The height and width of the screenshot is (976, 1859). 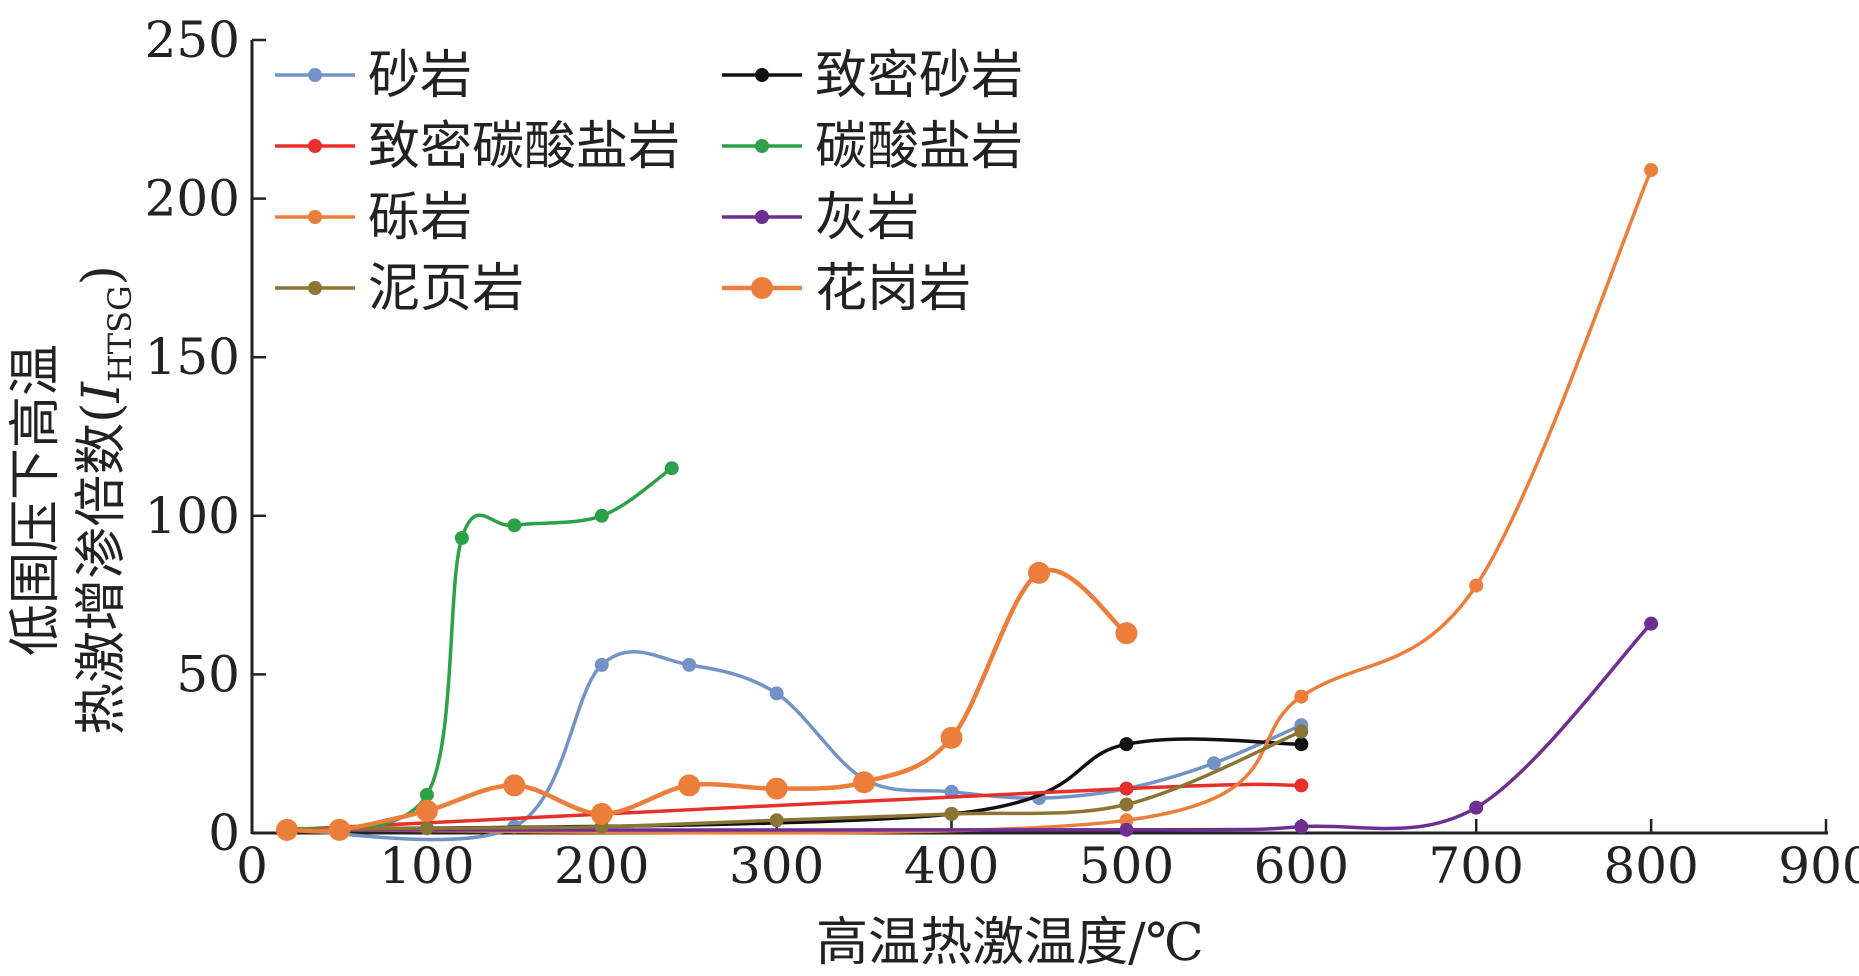 What do you see at coordinates (192, 516) in the screenshot?
I see `y-tick-label: 100` at bounding box center [192, 516].